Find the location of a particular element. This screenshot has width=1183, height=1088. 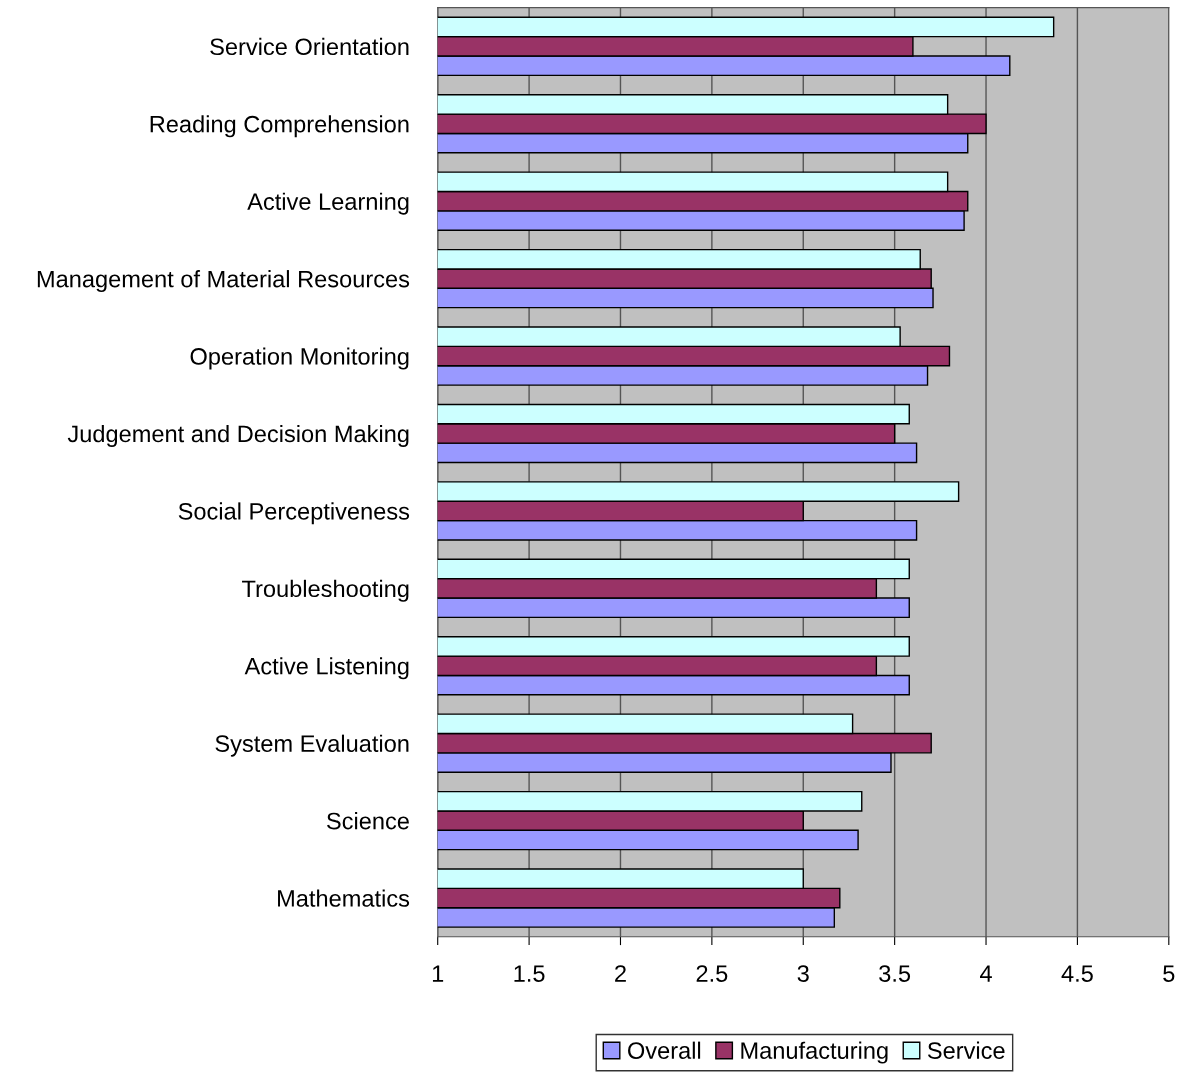

x-tick-label: 5 is located at coordinates (1169, 973).